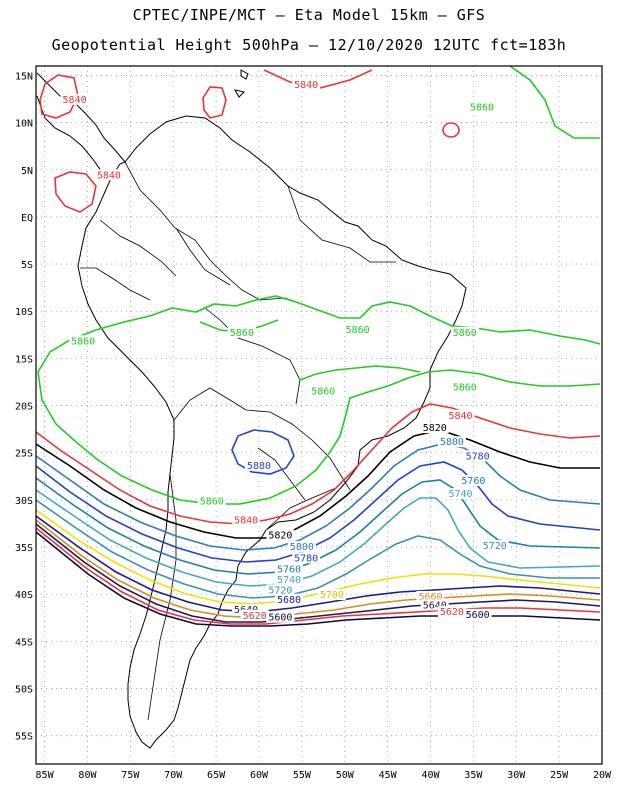 The image size is (618, 800). I want to click on lon-tick-label: 85W, so click(45, 775).